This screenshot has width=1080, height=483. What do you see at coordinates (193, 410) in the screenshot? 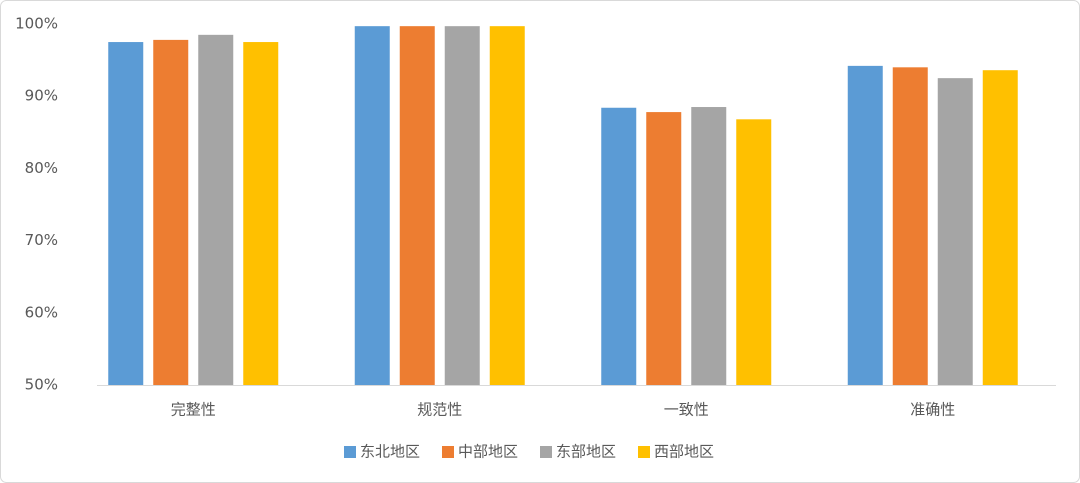
I see `x-tick-label: 完整性` at bounding box center [193, 410].